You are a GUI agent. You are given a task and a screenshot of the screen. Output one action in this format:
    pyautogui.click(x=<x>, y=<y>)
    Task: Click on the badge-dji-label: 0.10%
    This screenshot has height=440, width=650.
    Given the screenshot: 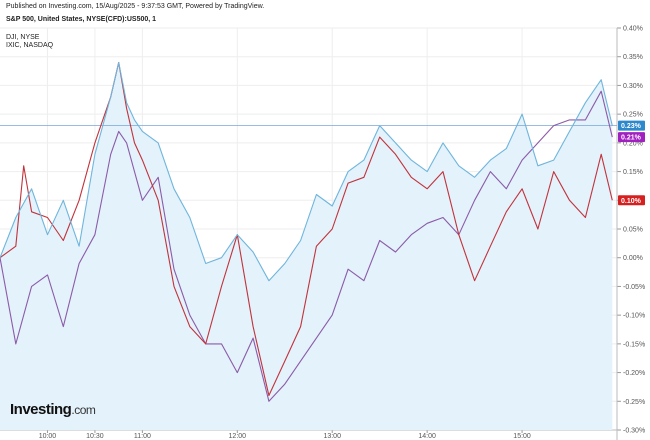 What is the action you would take?
    pyautogui.click(x=631, y=201)
    